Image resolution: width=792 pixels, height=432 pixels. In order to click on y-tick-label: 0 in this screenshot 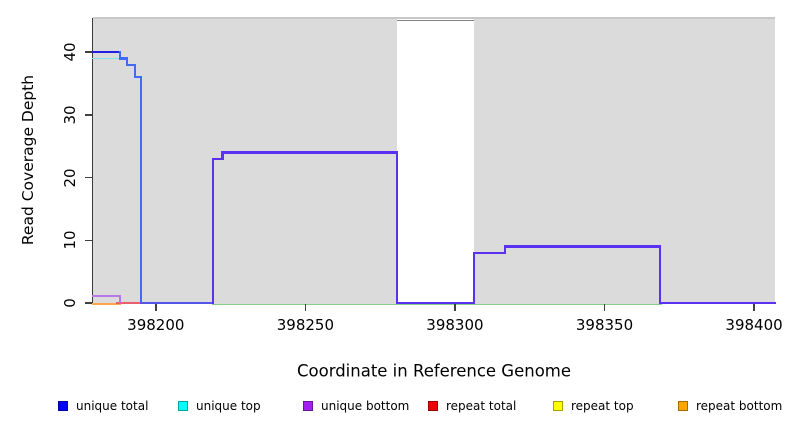, I will do `click(70, 303)`.